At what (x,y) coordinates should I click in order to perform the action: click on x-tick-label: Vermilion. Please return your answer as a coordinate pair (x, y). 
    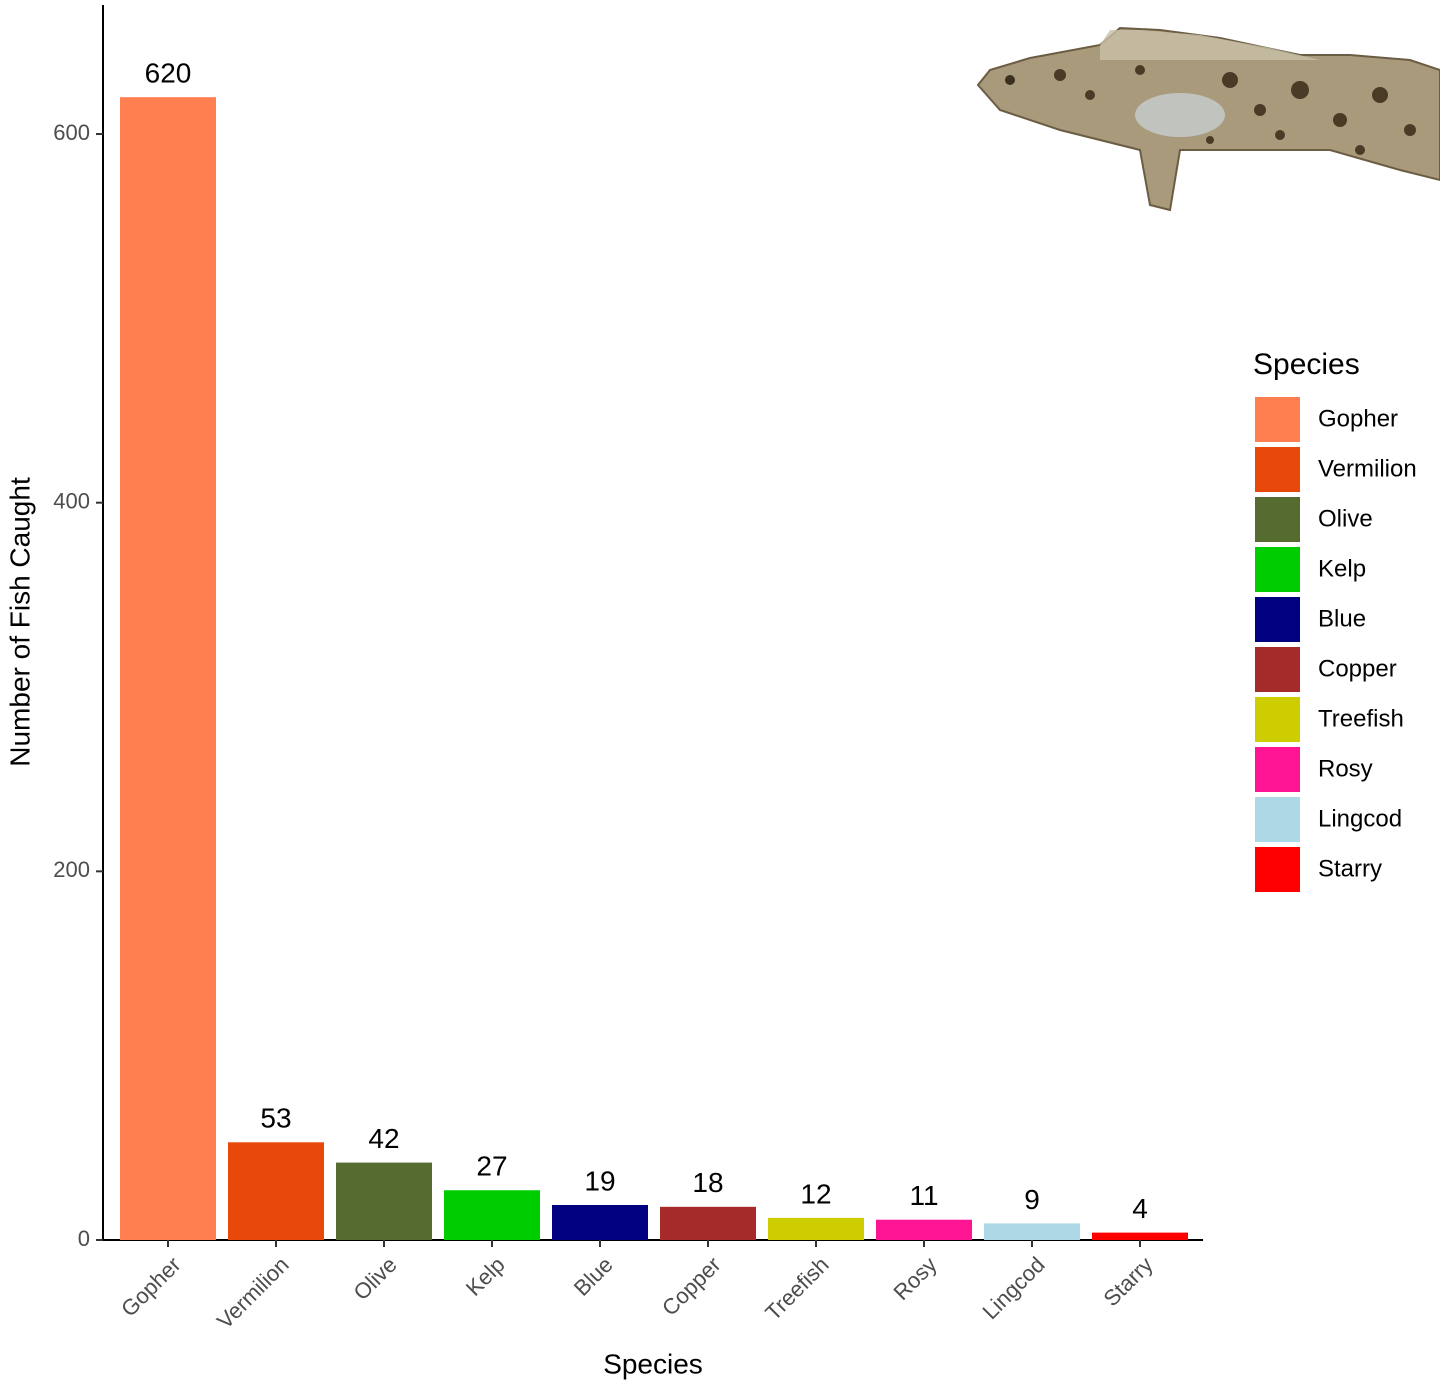
    Looking at the image, I should click on (253, 1293).